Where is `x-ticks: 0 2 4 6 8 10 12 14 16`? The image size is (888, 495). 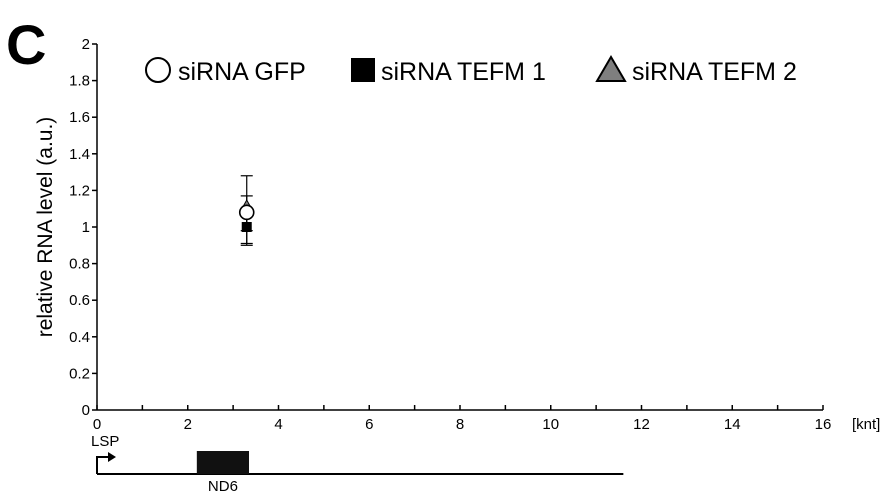
x-ticks: 0 2 4 6 8 10 12 14 16 is located at coordinates (462, 419).